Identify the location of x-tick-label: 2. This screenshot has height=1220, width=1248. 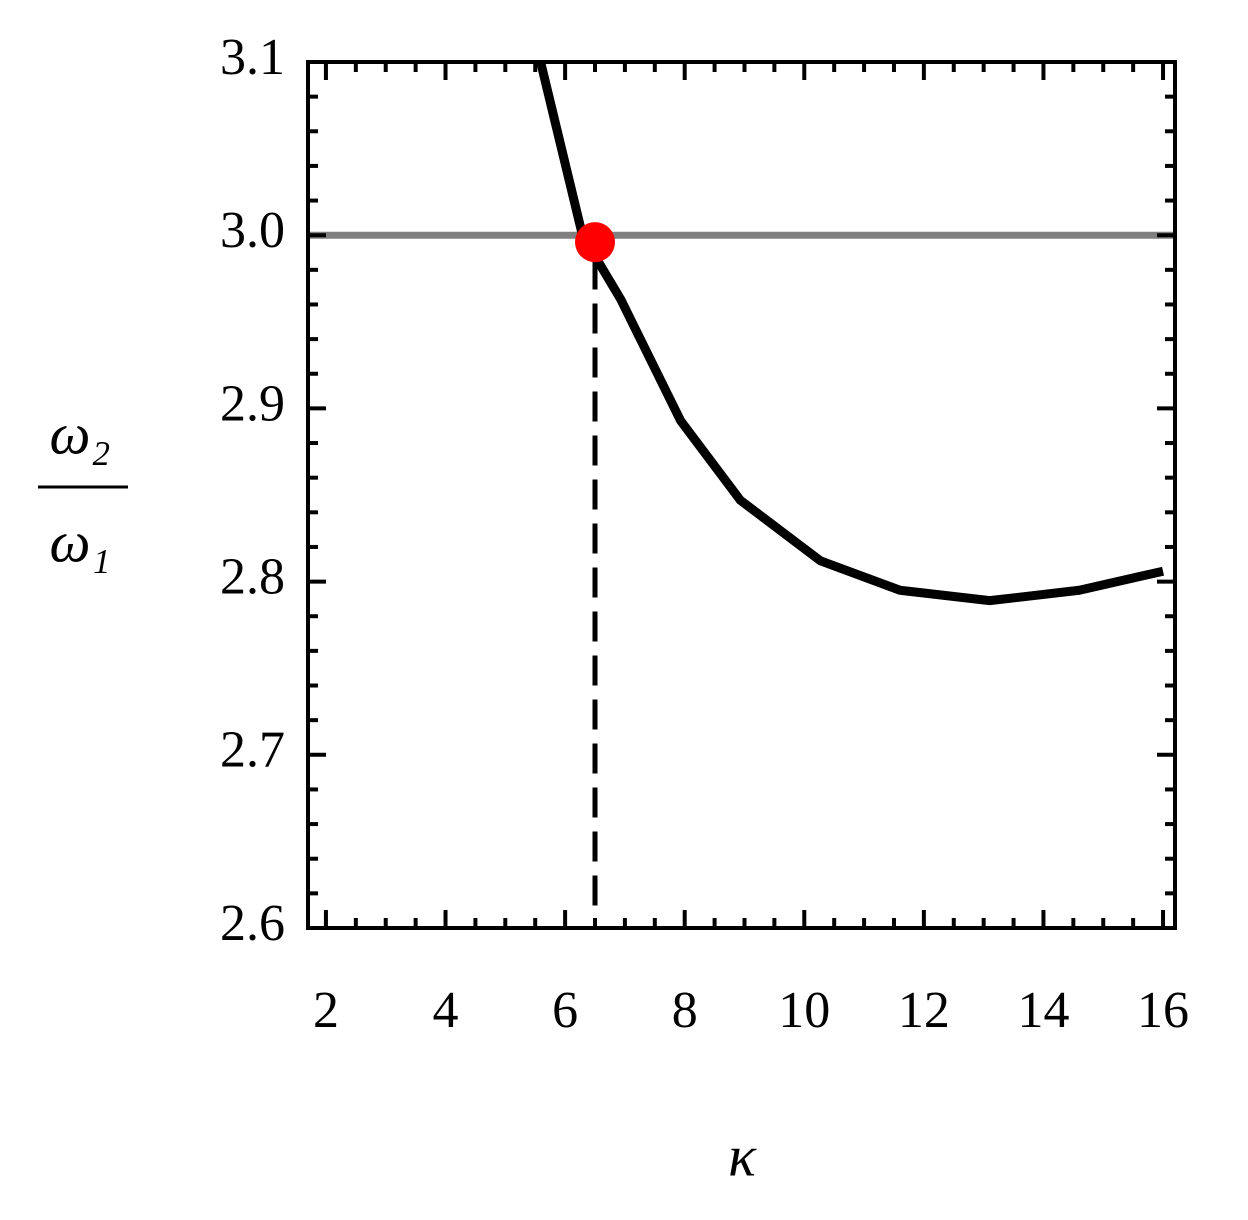
(326, 1010).